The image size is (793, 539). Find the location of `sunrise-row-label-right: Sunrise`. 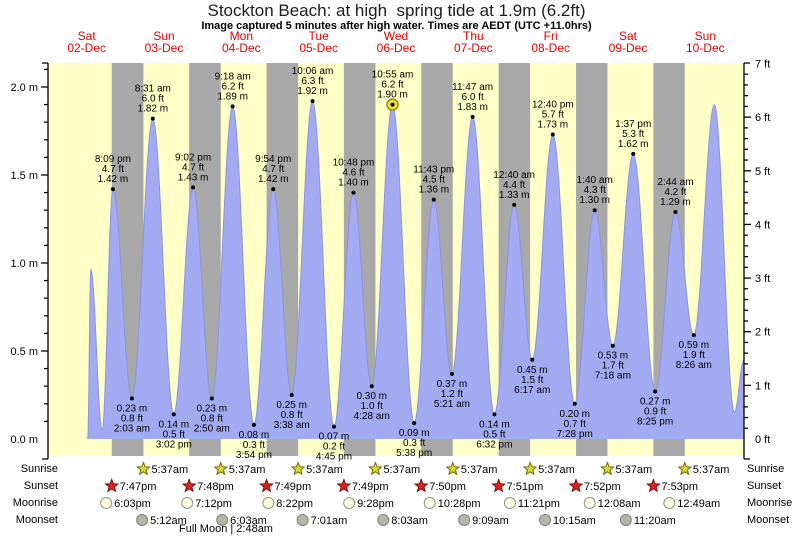

sunrise-row-label-right: Sunrise is located at coordinates (766, 469).